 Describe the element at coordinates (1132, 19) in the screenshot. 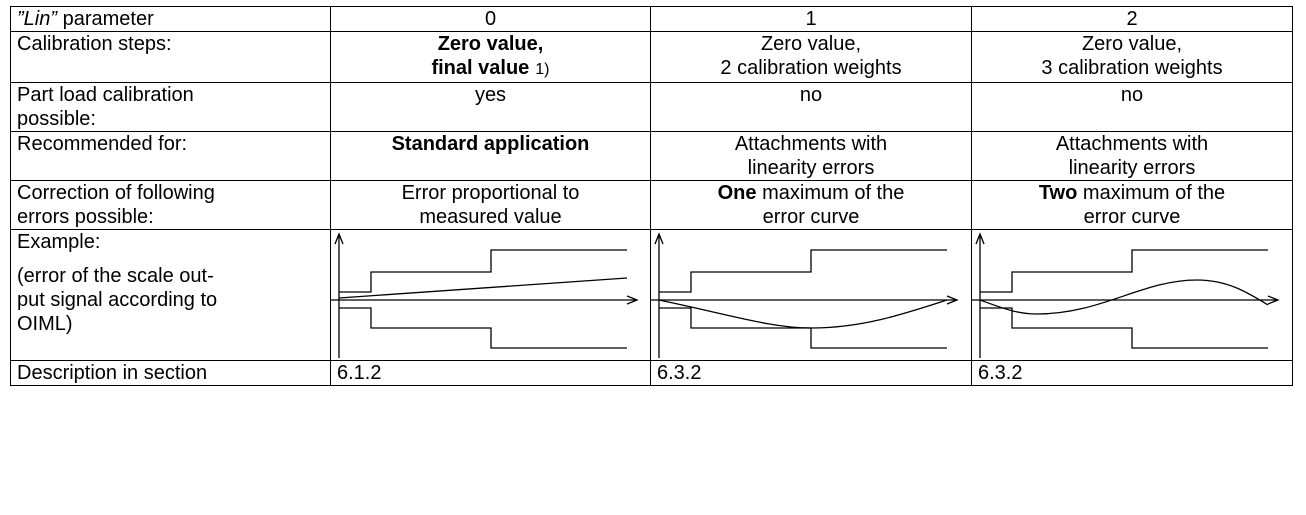

I see `header-cell: 2` at that location.